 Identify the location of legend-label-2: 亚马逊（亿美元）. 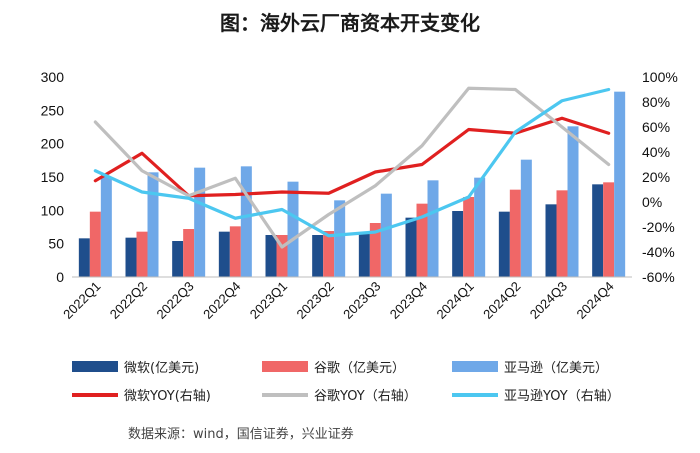
(556, 368).